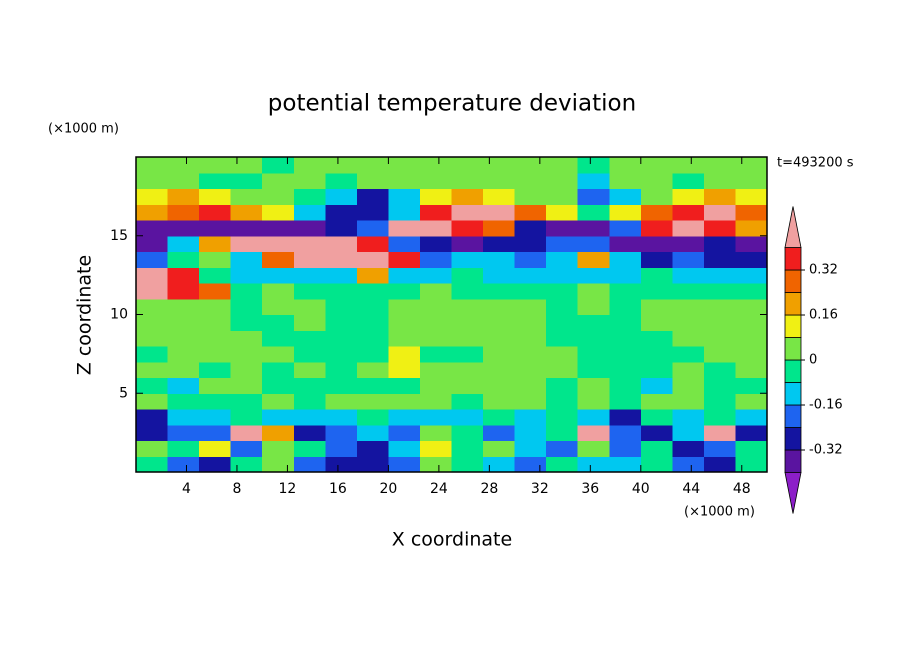  I want to click on y-axis-title: Z coordinate, so click(85, 315).